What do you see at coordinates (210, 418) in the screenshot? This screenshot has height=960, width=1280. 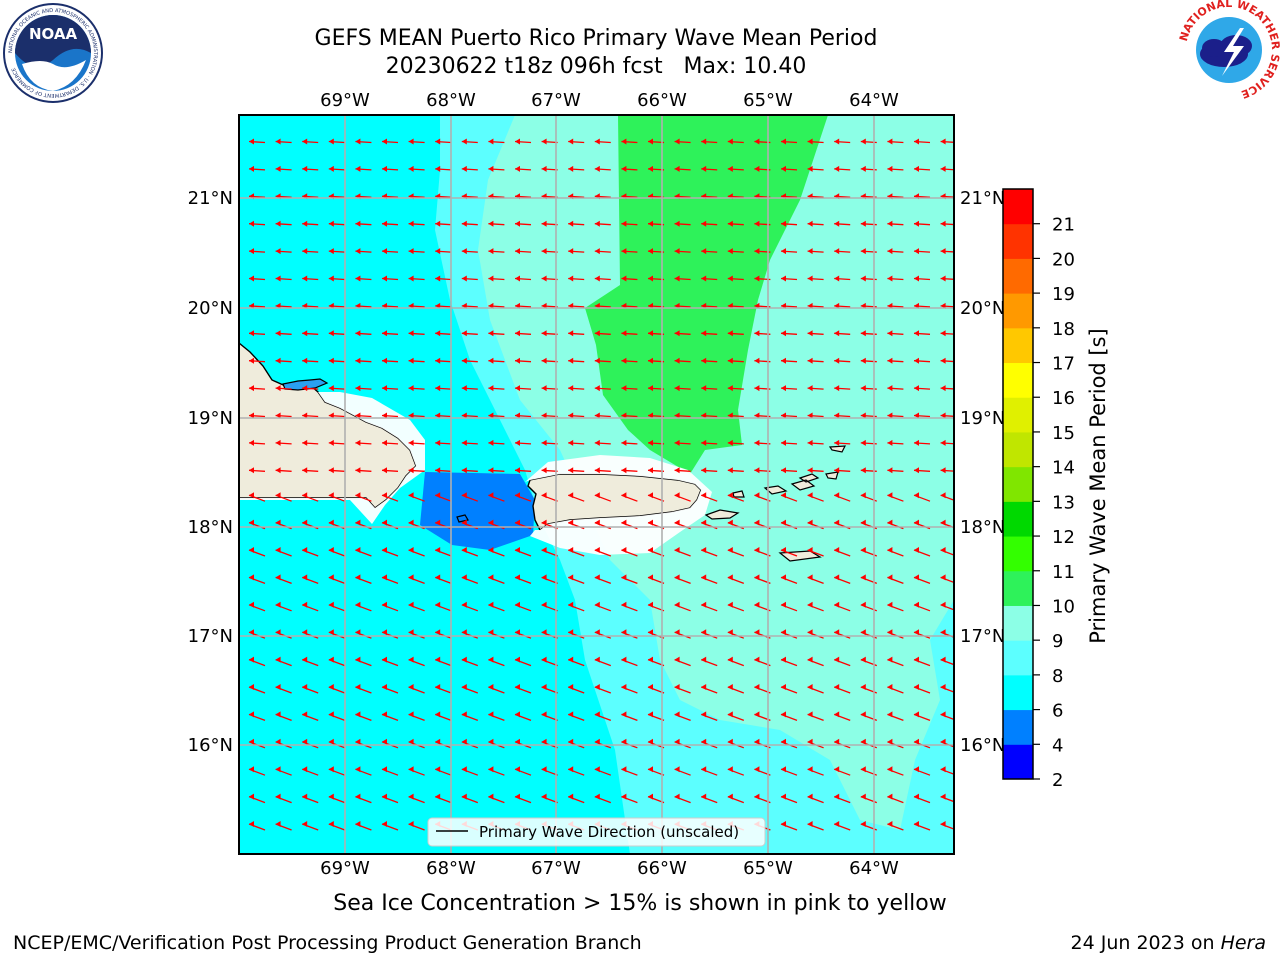 I see `lat-label-left: 19°N` at bounding box center [210, 418].